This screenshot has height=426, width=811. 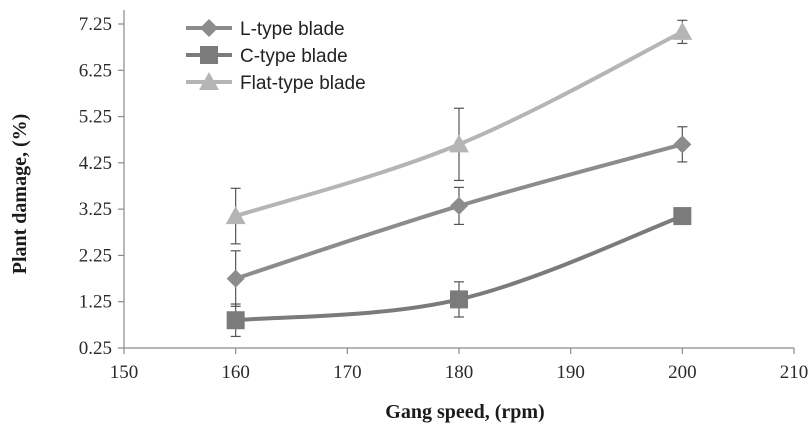 What do you see at coordinates (95, 163) in the screenshot?
I see `y-tick-label: 4.25` at bounding box center [95, 163].